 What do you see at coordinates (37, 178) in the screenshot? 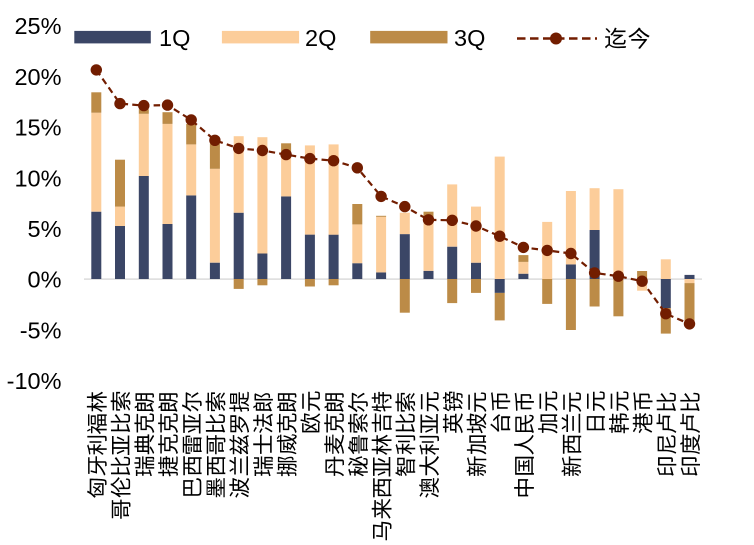
I see `svg-text: 10%` at bounding box center [37, 178].